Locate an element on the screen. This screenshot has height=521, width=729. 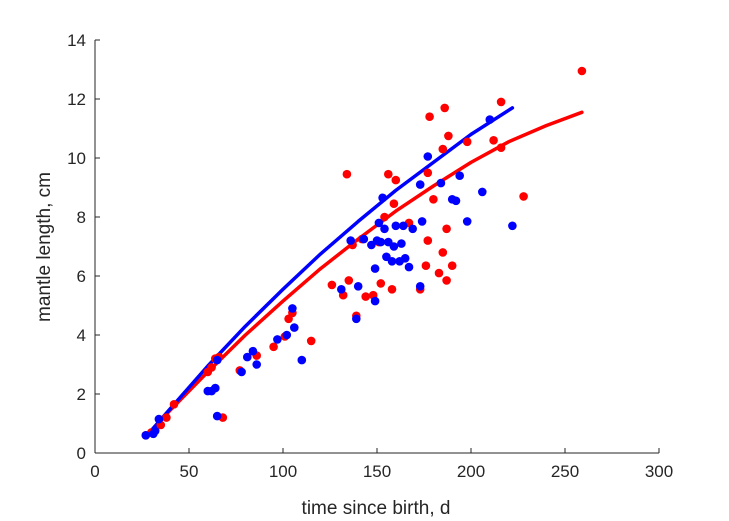
x-tick-label: 50 is located at coordinates (189, 471).